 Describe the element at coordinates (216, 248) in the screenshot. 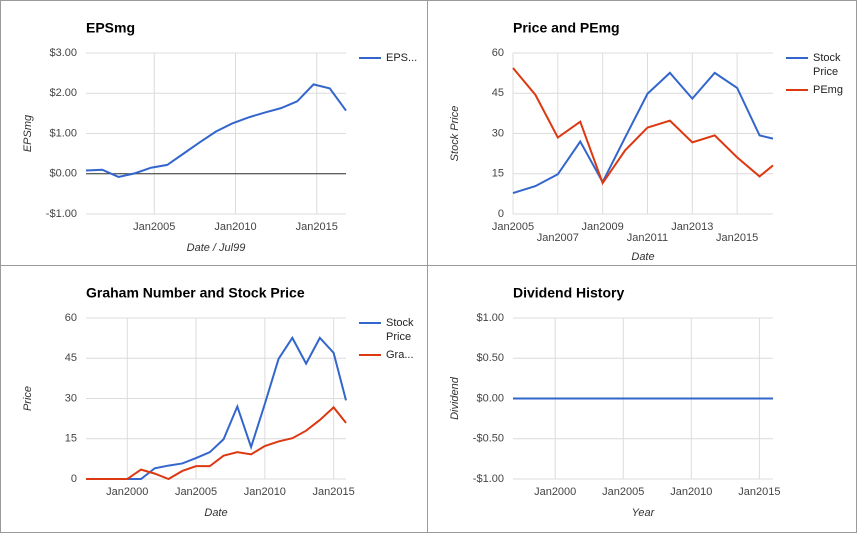

I see `x-axis-label: Date / Jul99` at that location.